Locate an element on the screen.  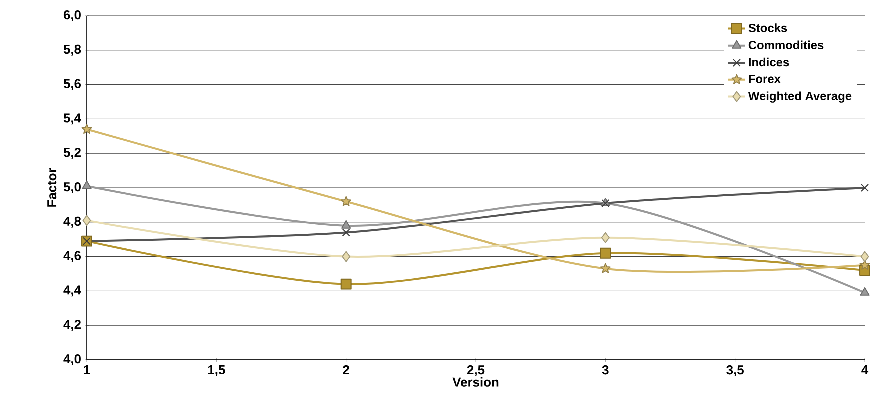
legend-label: Stocks is located at coordinates (768, 28).